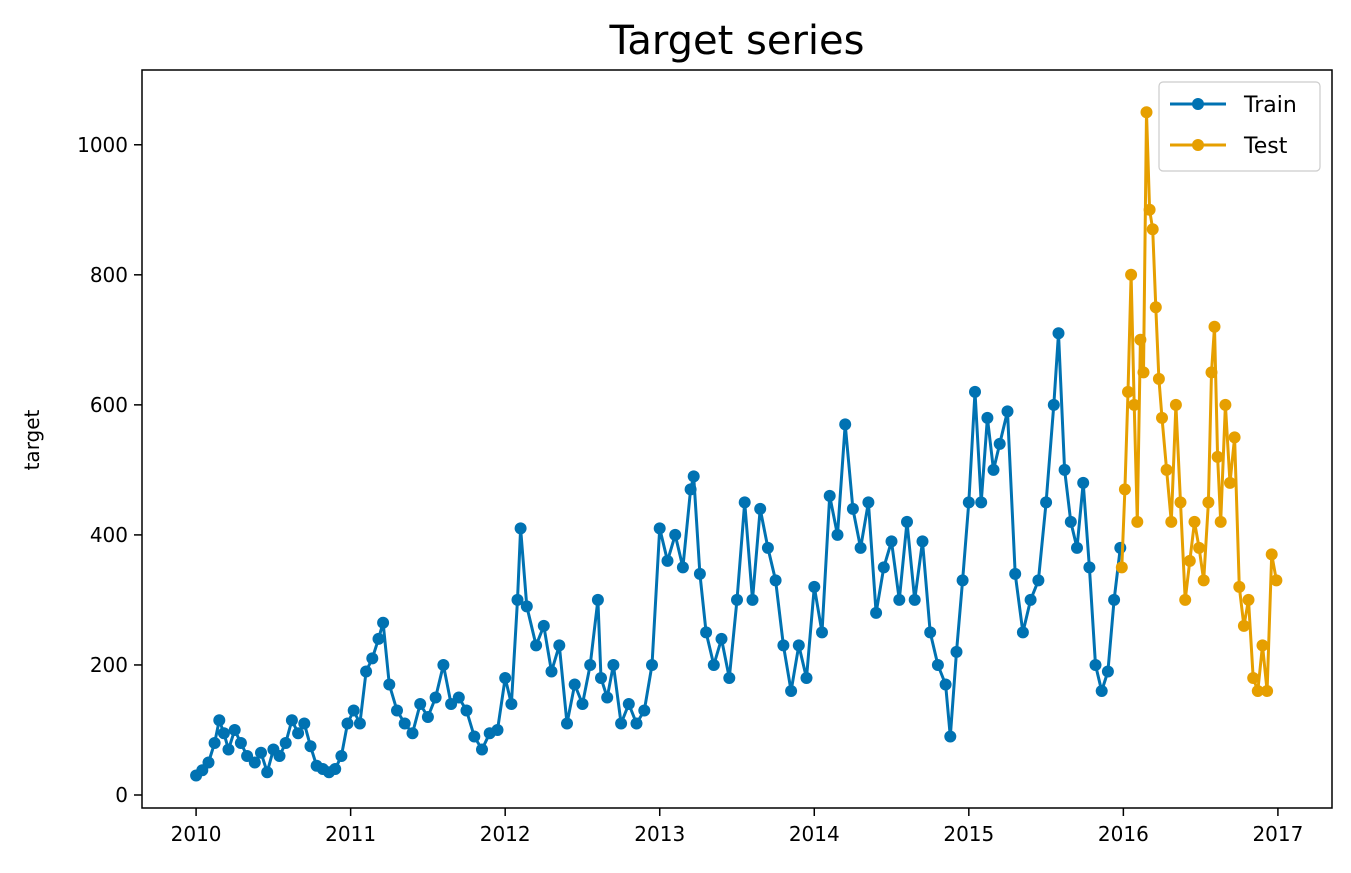 This screenshot has width=1351, height=873. Describe the element at coordinates (1198, 145) in the screenshot. I see `legend-test-marker` at that location.